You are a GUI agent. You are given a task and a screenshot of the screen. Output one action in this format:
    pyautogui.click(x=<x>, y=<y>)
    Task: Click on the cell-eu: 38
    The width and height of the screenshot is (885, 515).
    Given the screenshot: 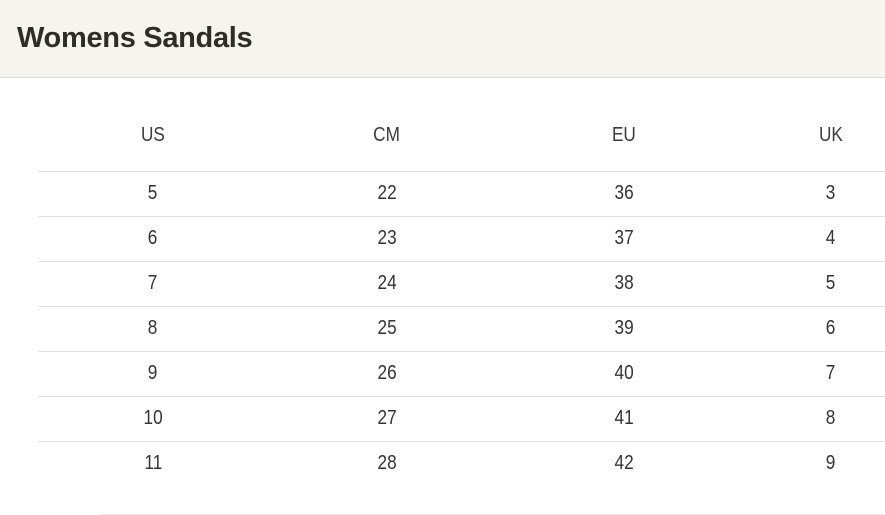 What is the action you would take?
    pyautogui.click(x=624, y=284)
    